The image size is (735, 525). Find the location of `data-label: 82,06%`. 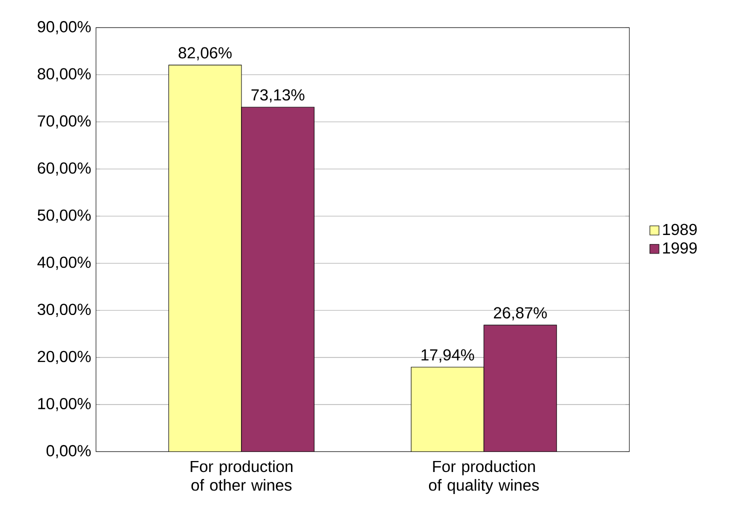

data-label: 82,06% is located at coordinates (205, 53).